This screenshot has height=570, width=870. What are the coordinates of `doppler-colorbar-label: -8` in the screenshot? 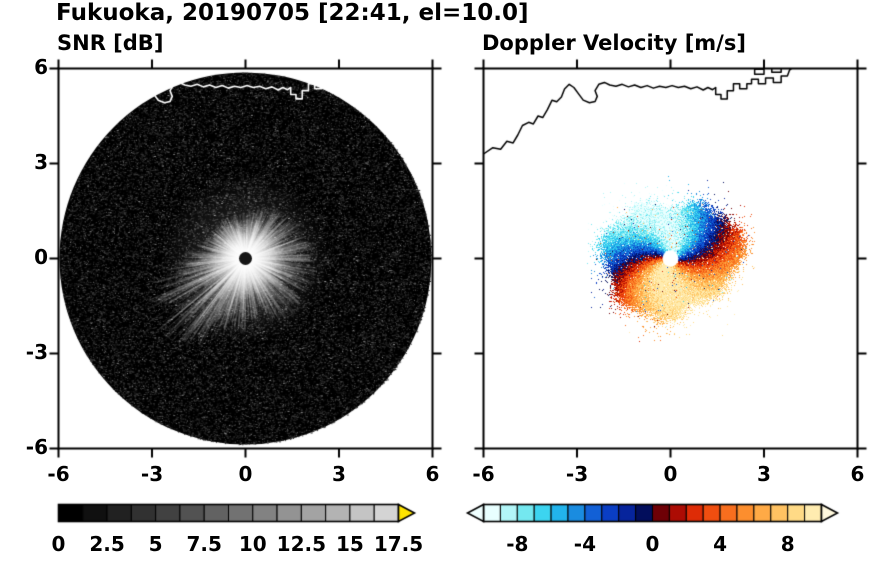 It's located at (517, 544).